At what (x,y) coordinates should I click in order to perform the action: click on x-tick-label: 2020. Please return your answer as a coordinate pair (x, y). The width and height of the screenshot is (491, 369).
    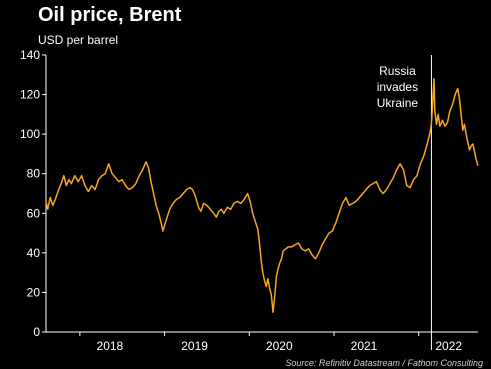
    Looking at the image, I should click on (279, 346).